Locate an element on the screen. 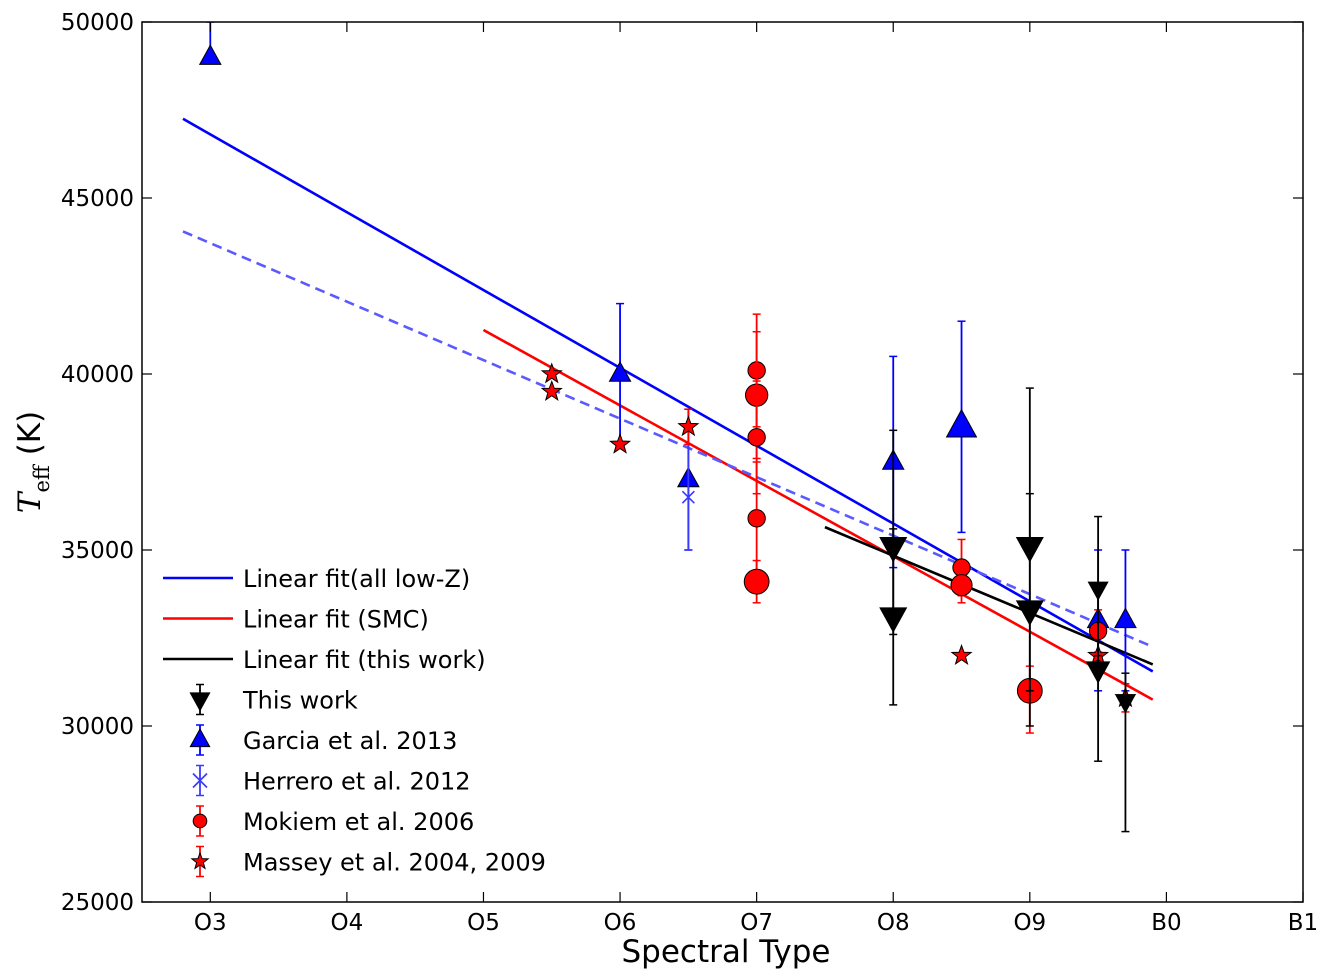 The image size is (1330, 978). x-axis-title: Spectral Type is located at coordinates (725, 952).